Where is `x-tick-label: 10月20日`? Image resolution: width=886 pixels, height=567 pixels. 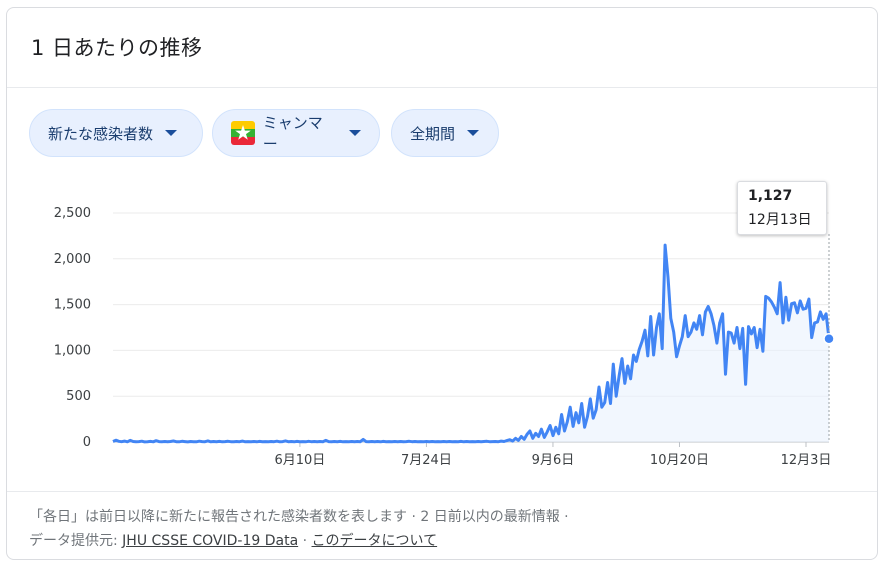 x-tick-label: 10月20日 is located at coordinates (679, 460).